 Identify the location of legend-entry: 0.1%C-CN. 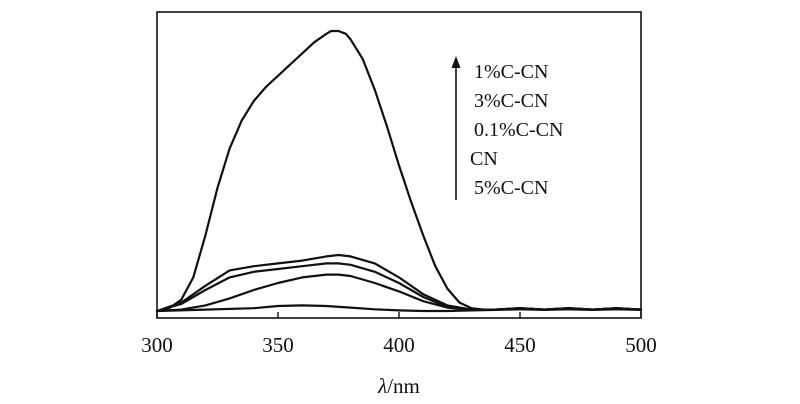
(518, 130).